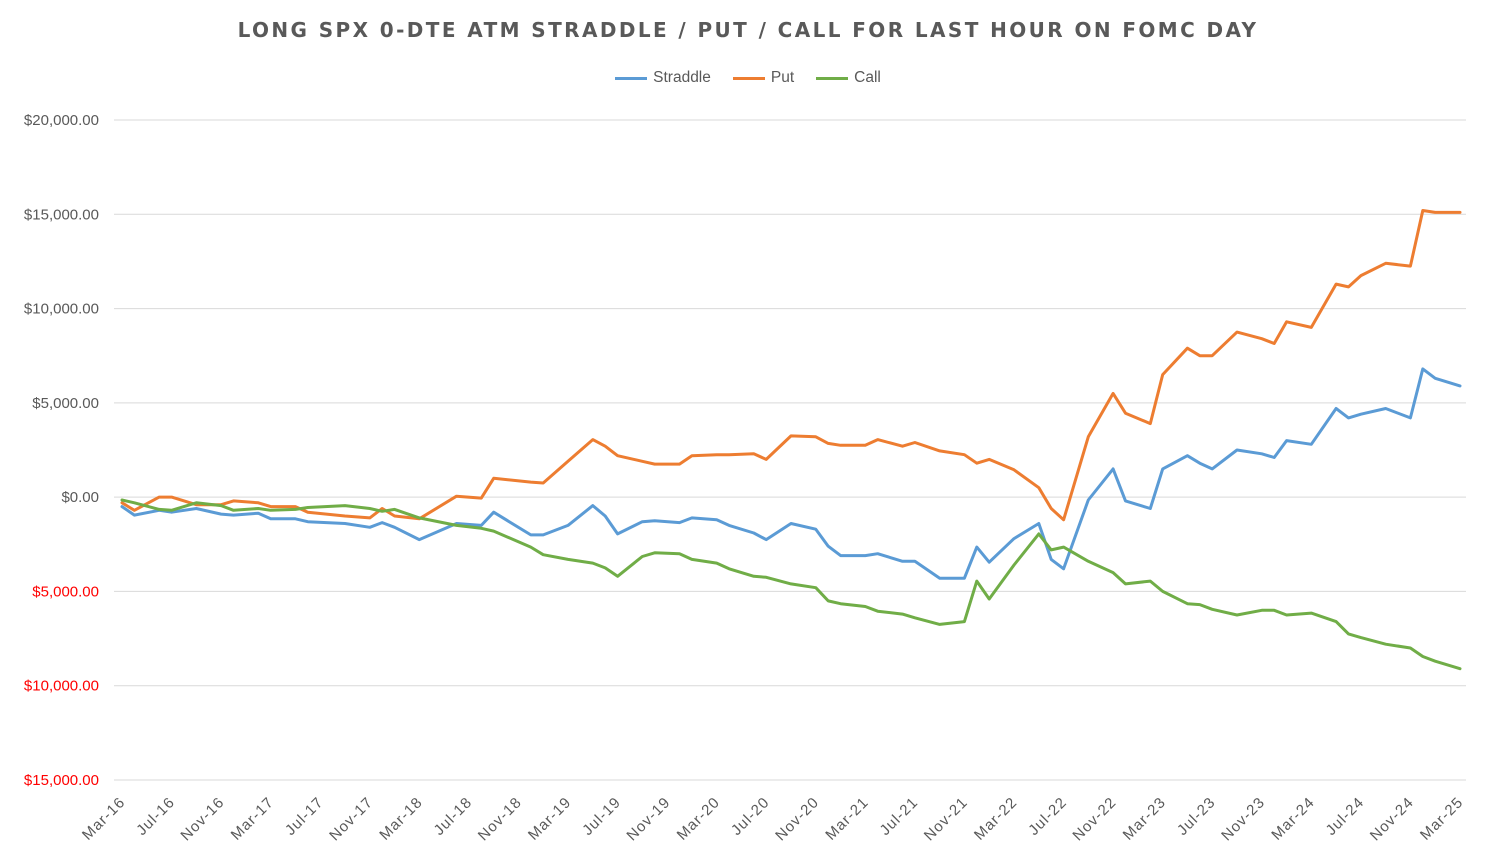 The height and width of the screenshot is (865, 1496). Describe the element at coordinates (202, 819) in the screenshot. I see `x-tick-label: Nov-16` at that location.